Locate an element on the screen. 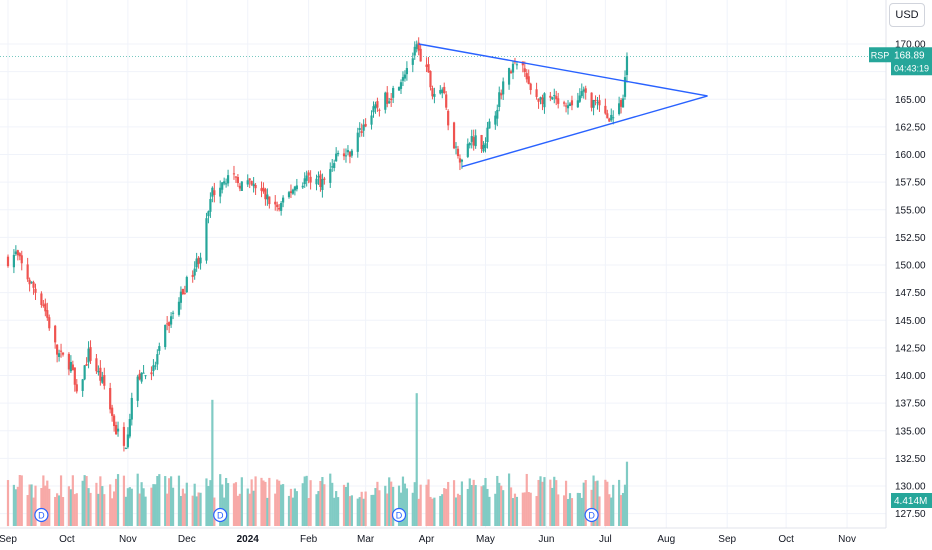 This screenshot has height=550, width=932. symbol-tag is located at coordinates (880, 55).